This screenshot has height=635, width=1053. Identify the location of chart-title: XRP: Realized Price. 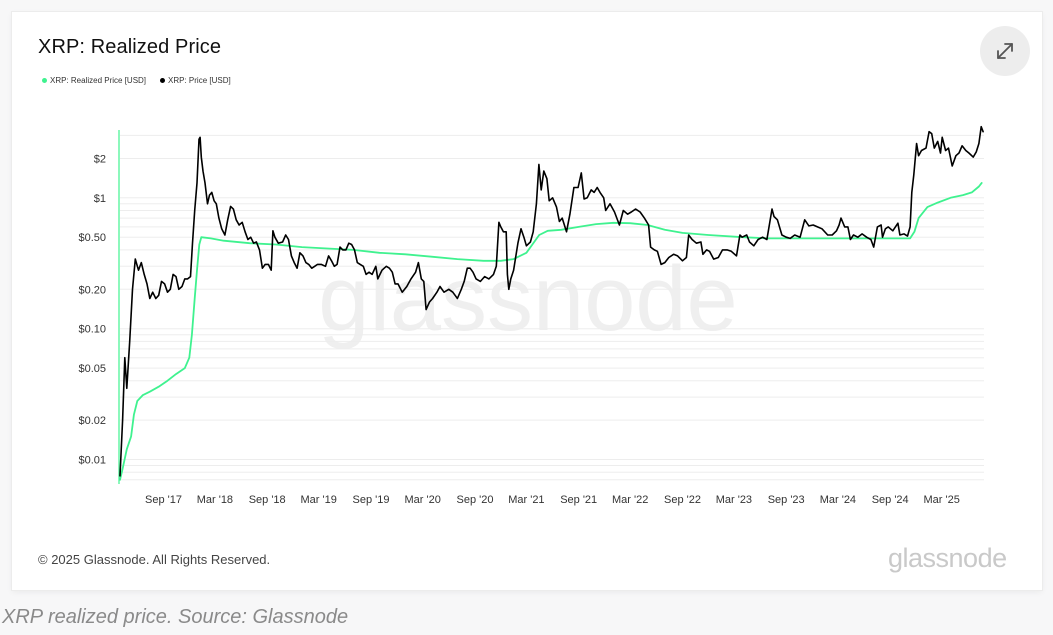
(130, 47).